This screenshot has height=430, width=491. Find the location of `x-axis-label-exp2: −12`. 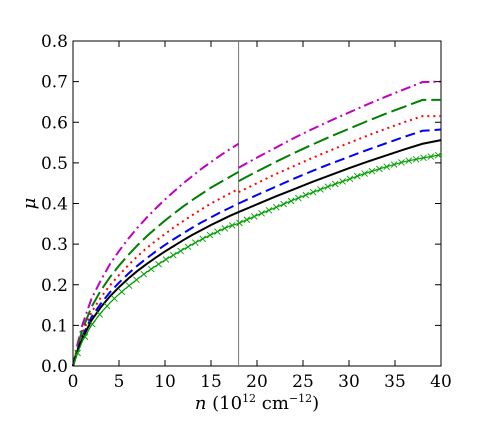

x-axis-label-exp2: −12 is located at coordinates (300, 398).